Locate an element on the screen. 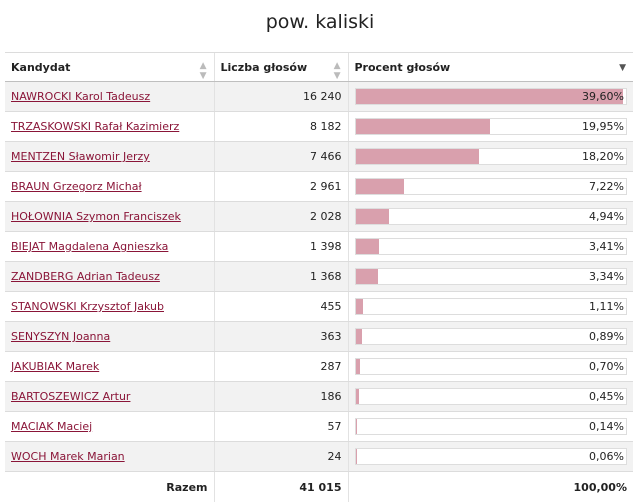  candidate-link: ZANDBERG Adrian Tadeusz is located at coordinates (85, 276).